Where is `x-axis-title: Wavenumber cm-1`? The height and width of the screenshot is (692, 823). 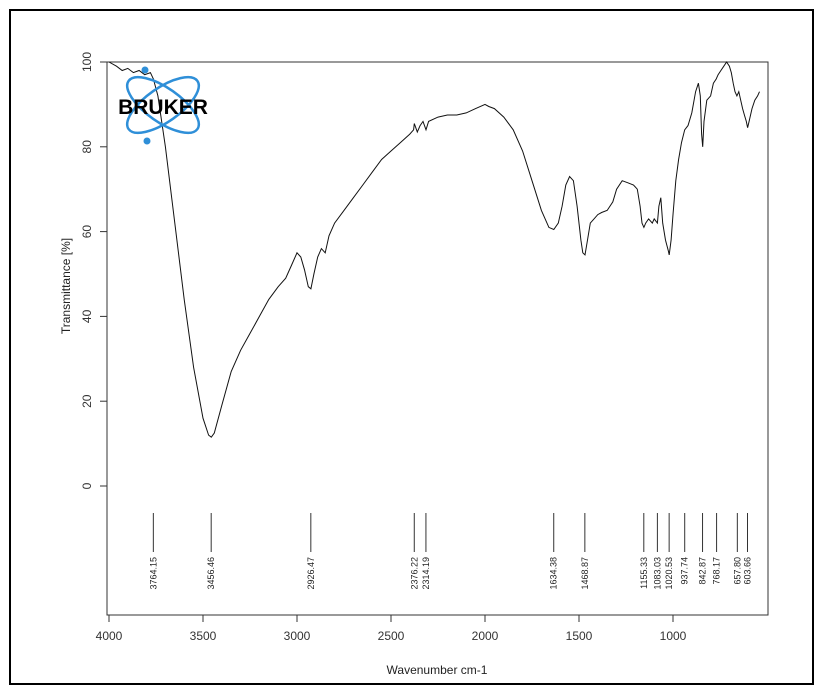
x-axis-title: Wavenumber cm-1 is located at coordinates (437, 670).